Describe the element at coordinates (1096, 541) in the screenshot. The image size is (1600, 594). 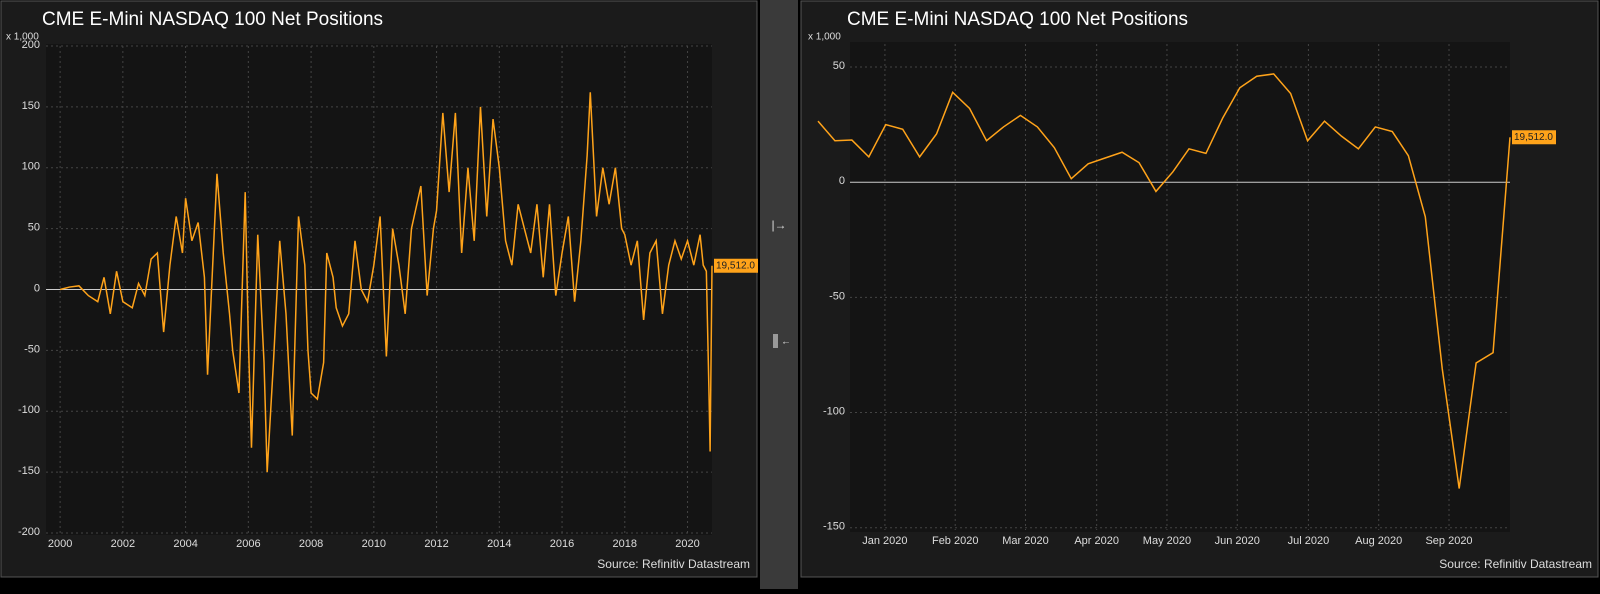
I see `x-tick-label: Apr 2020` at that location.